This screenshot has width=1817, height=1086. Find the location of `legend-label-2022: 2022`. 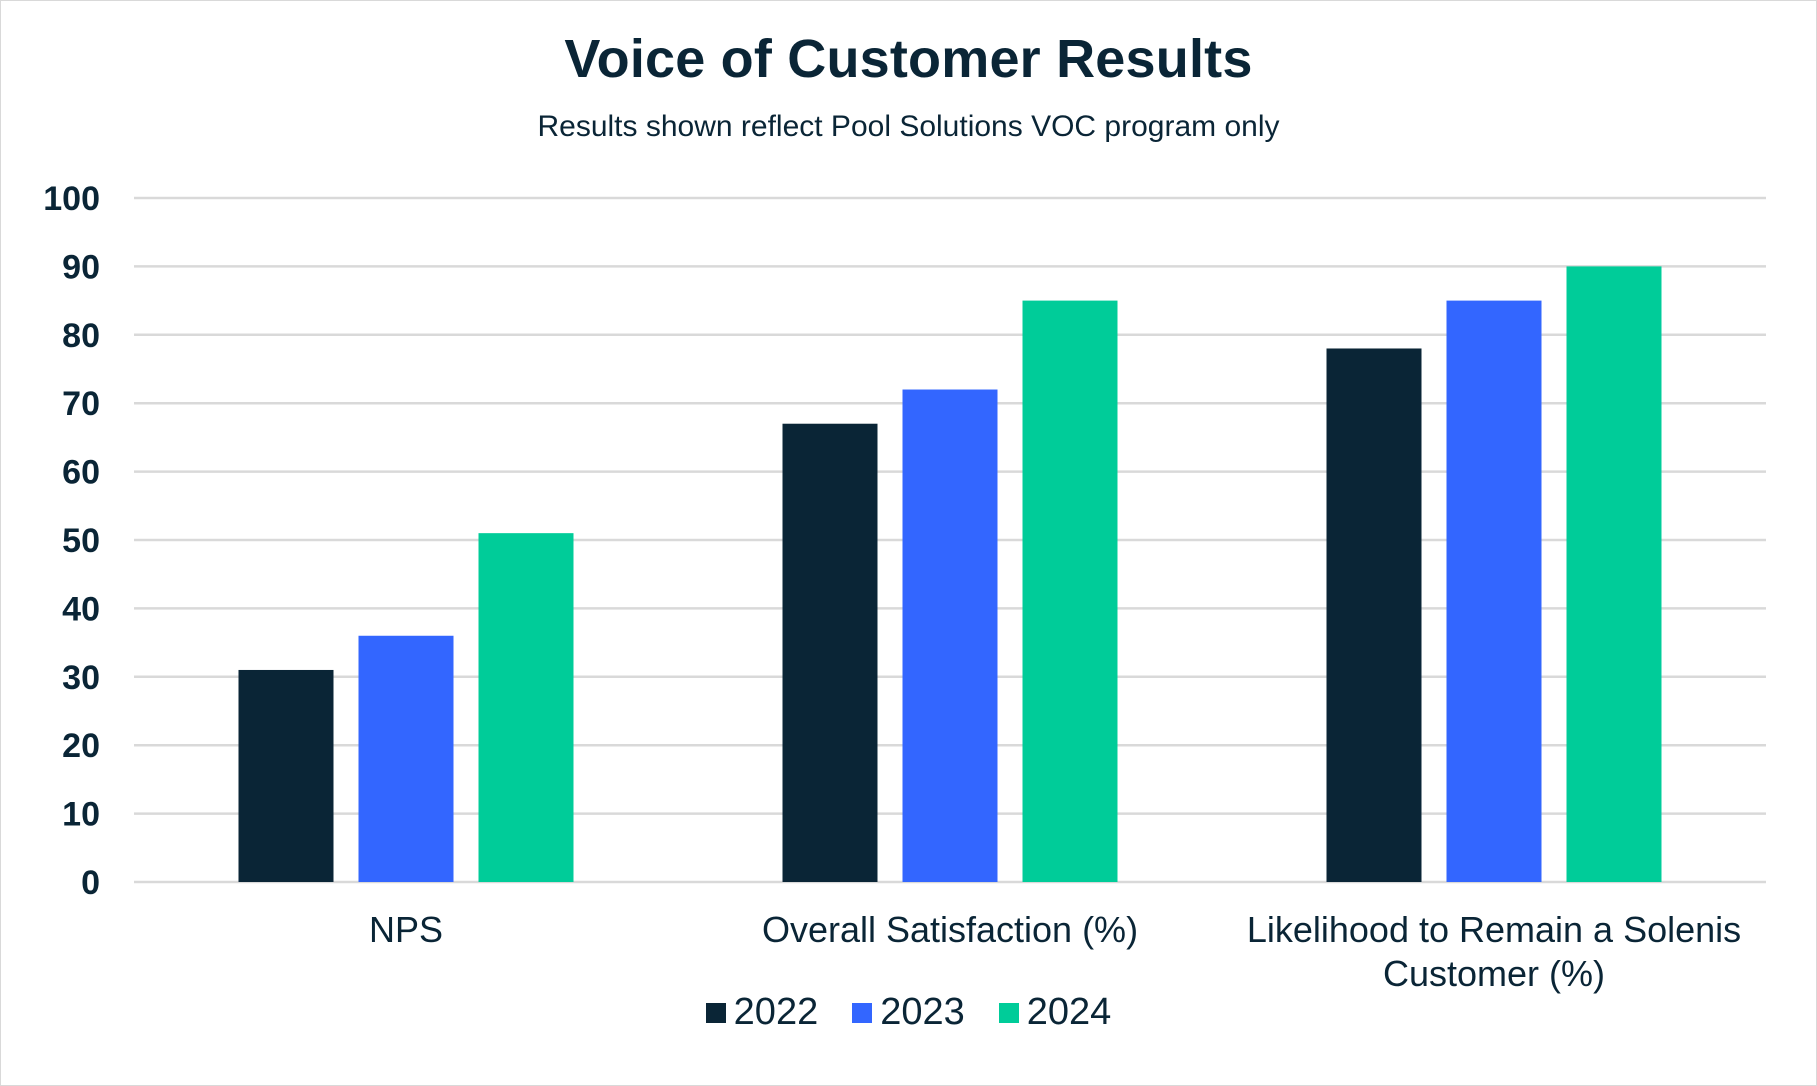

legend-label-2022: 2022 is located at coordinates (776, 1012).